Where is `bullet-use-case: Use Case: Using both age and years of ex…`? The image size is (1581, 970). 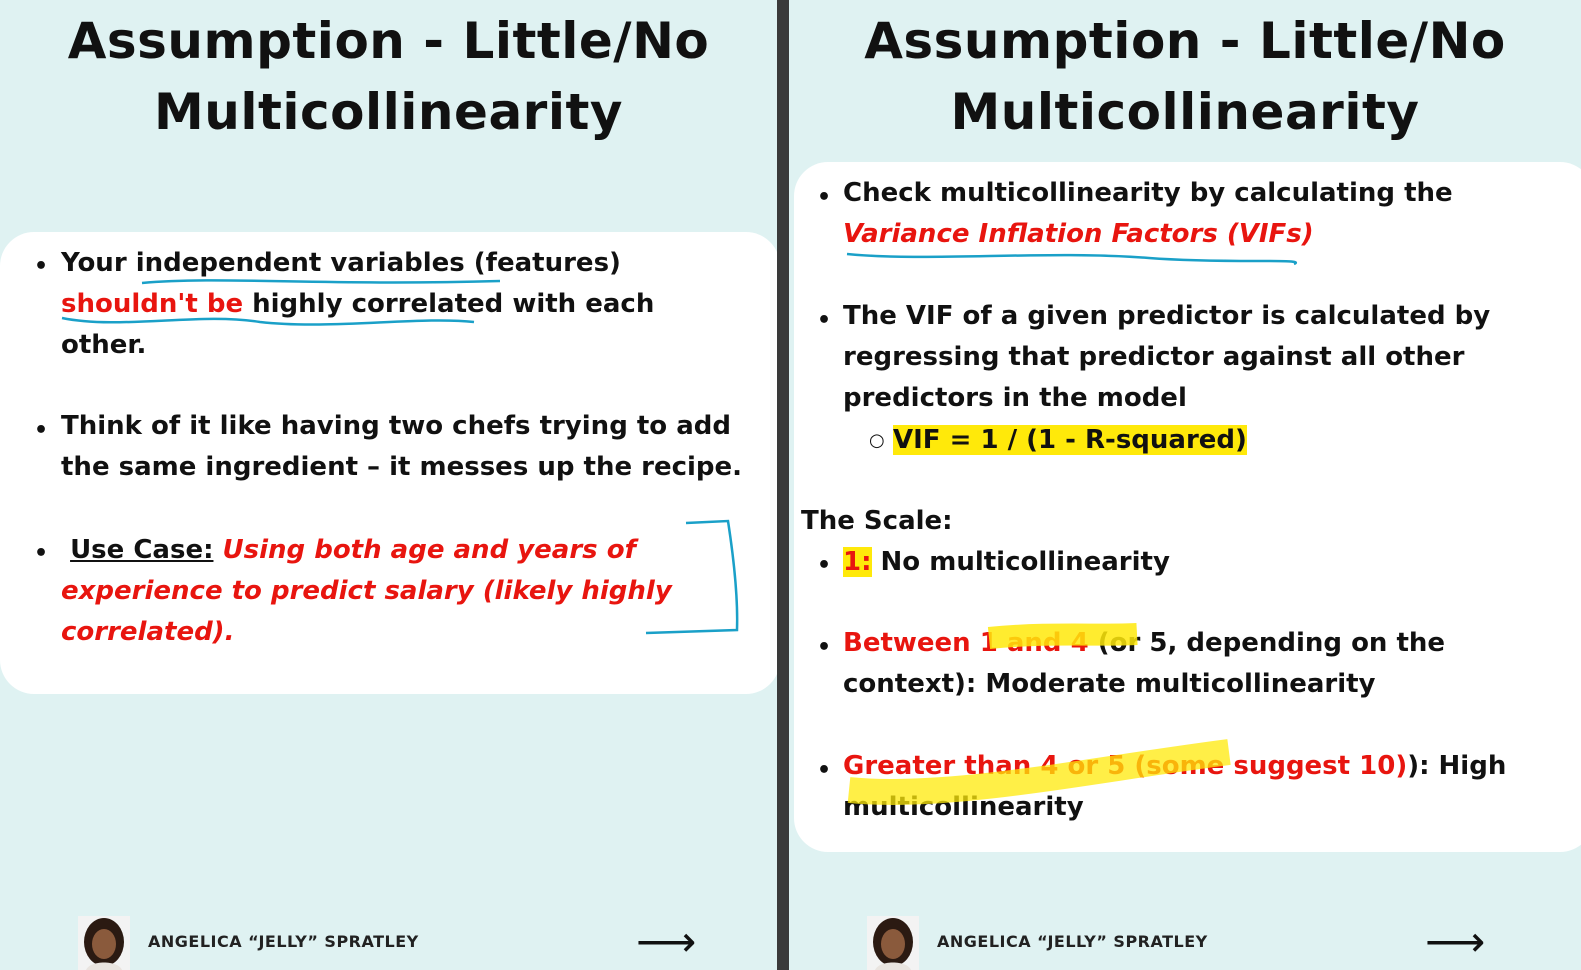
bullet-use-case: Use Case: Using both age and years of ex… is located at coordinates (366, 591).